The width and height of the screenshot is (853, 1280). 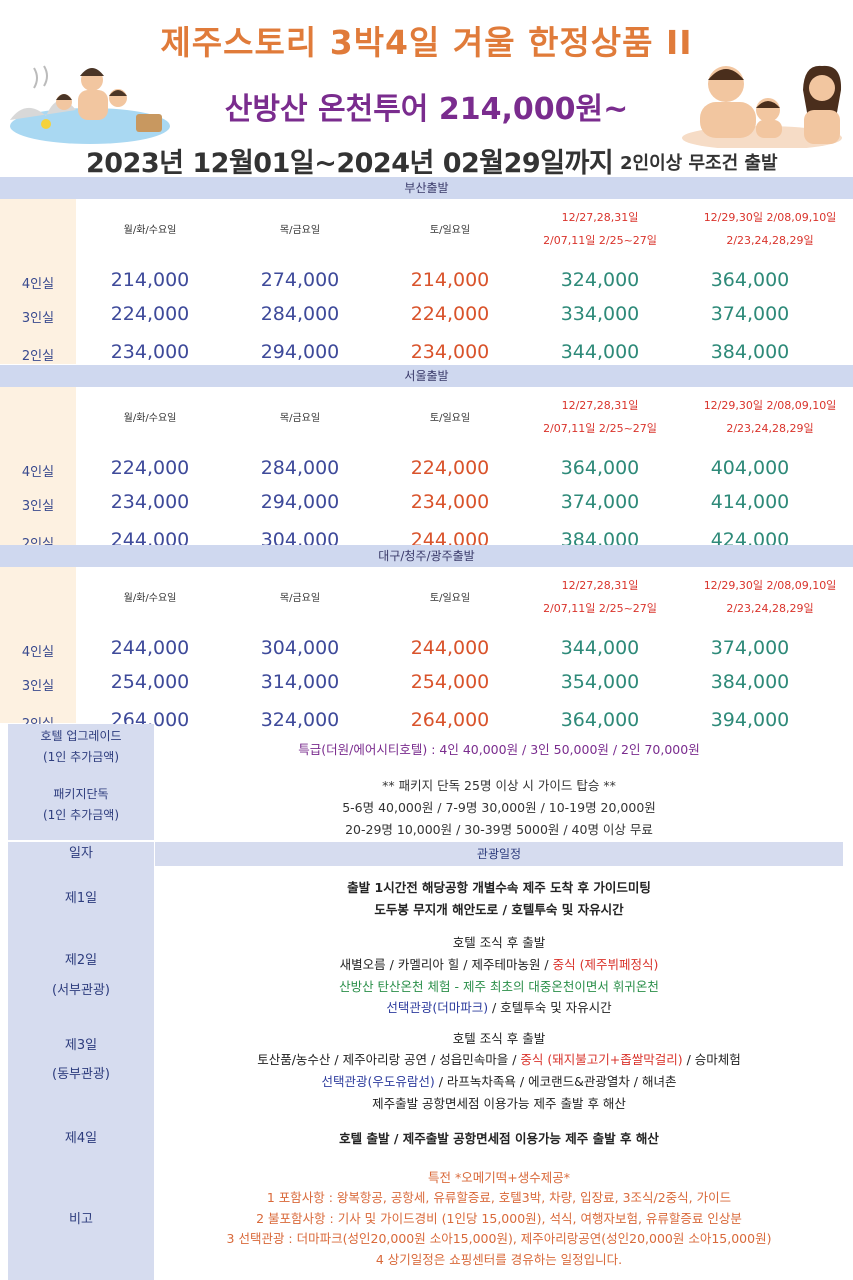 I want to click on price-cell-2-1-0: 254,000, so click(x=150, y=682).